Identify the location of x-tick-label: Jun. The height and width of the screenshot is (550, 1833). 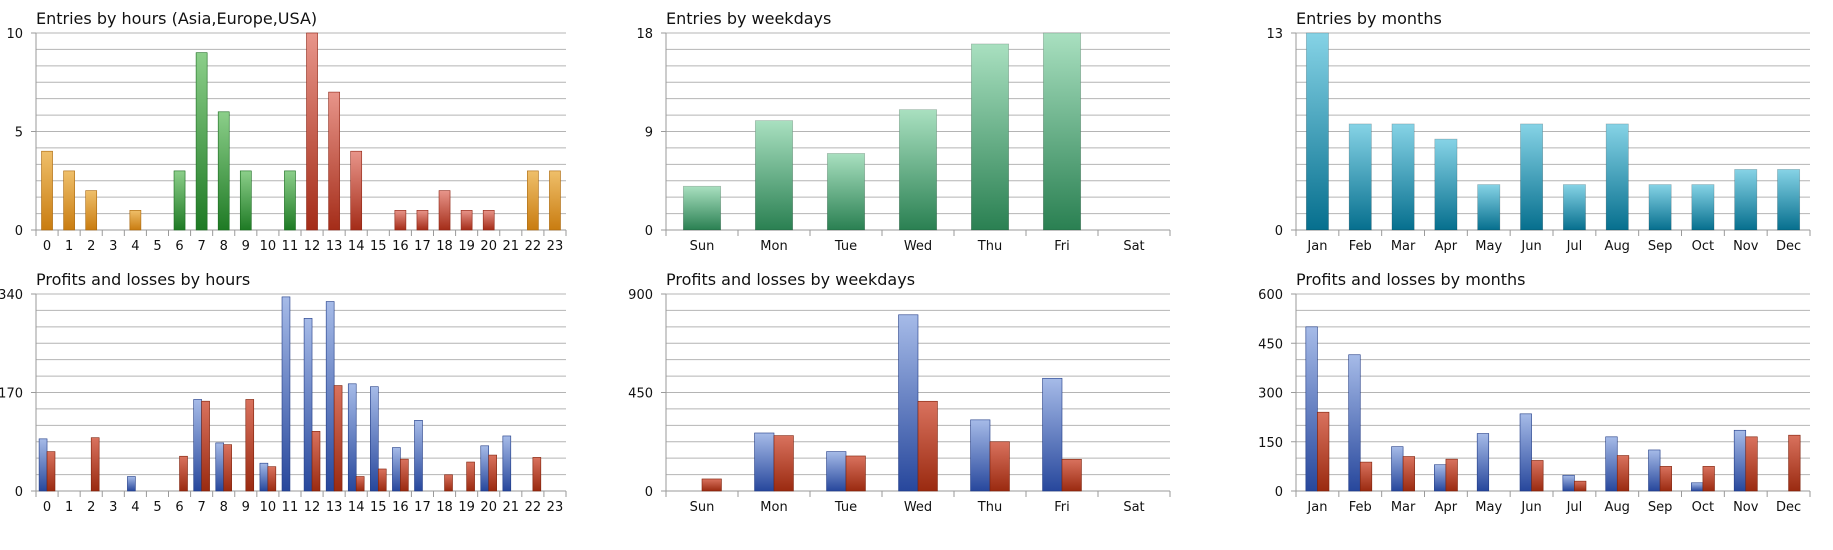
(1530, 507).